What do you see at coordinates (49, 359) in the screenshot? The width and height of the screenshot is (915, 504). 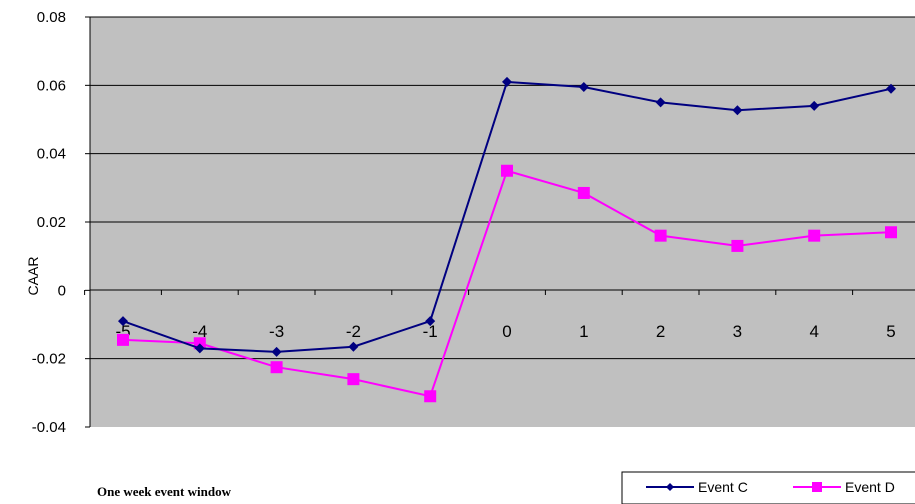 I see `y-tick-label: -0.02` at bounding box center [49, 359].